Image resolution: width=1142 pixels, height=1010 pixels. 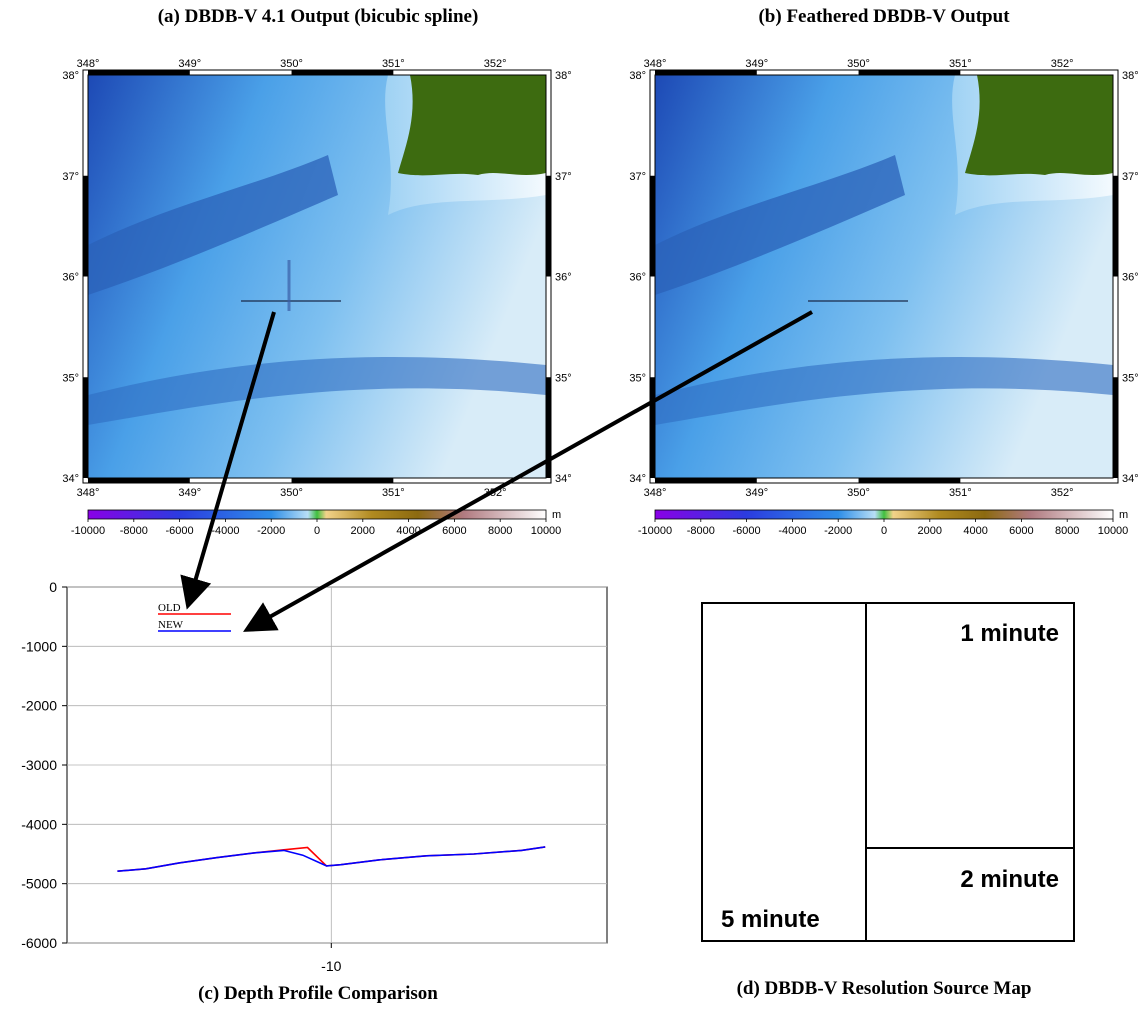 I want to click on y-tick-label: -1000, so click(x=39, y=646).